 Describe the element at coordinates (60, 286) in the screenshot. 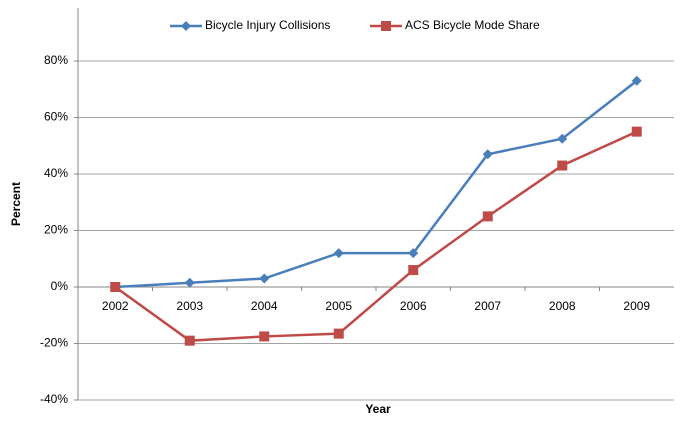

I see `y-tick-label: 0%` at that location.